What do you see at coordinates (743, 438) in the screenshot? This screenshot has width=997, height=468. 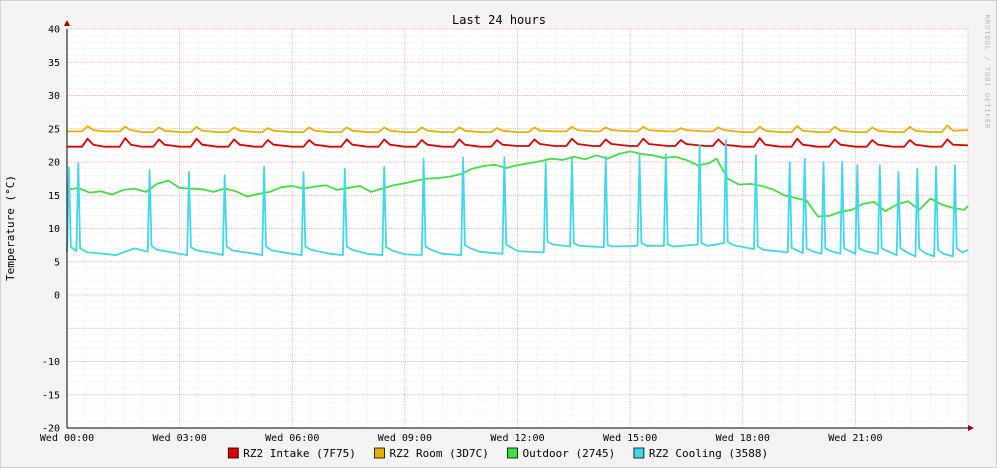 I see `x-tick-label: Wed 18:00` at bounding box center [743, 438].